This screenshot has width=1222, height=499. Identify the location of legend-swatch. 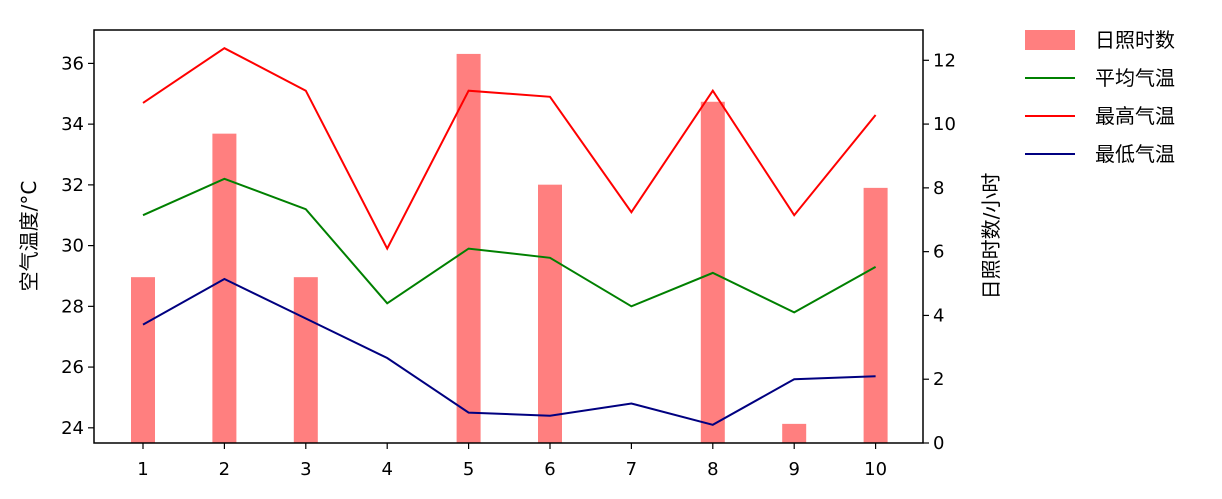
(1050, 40).